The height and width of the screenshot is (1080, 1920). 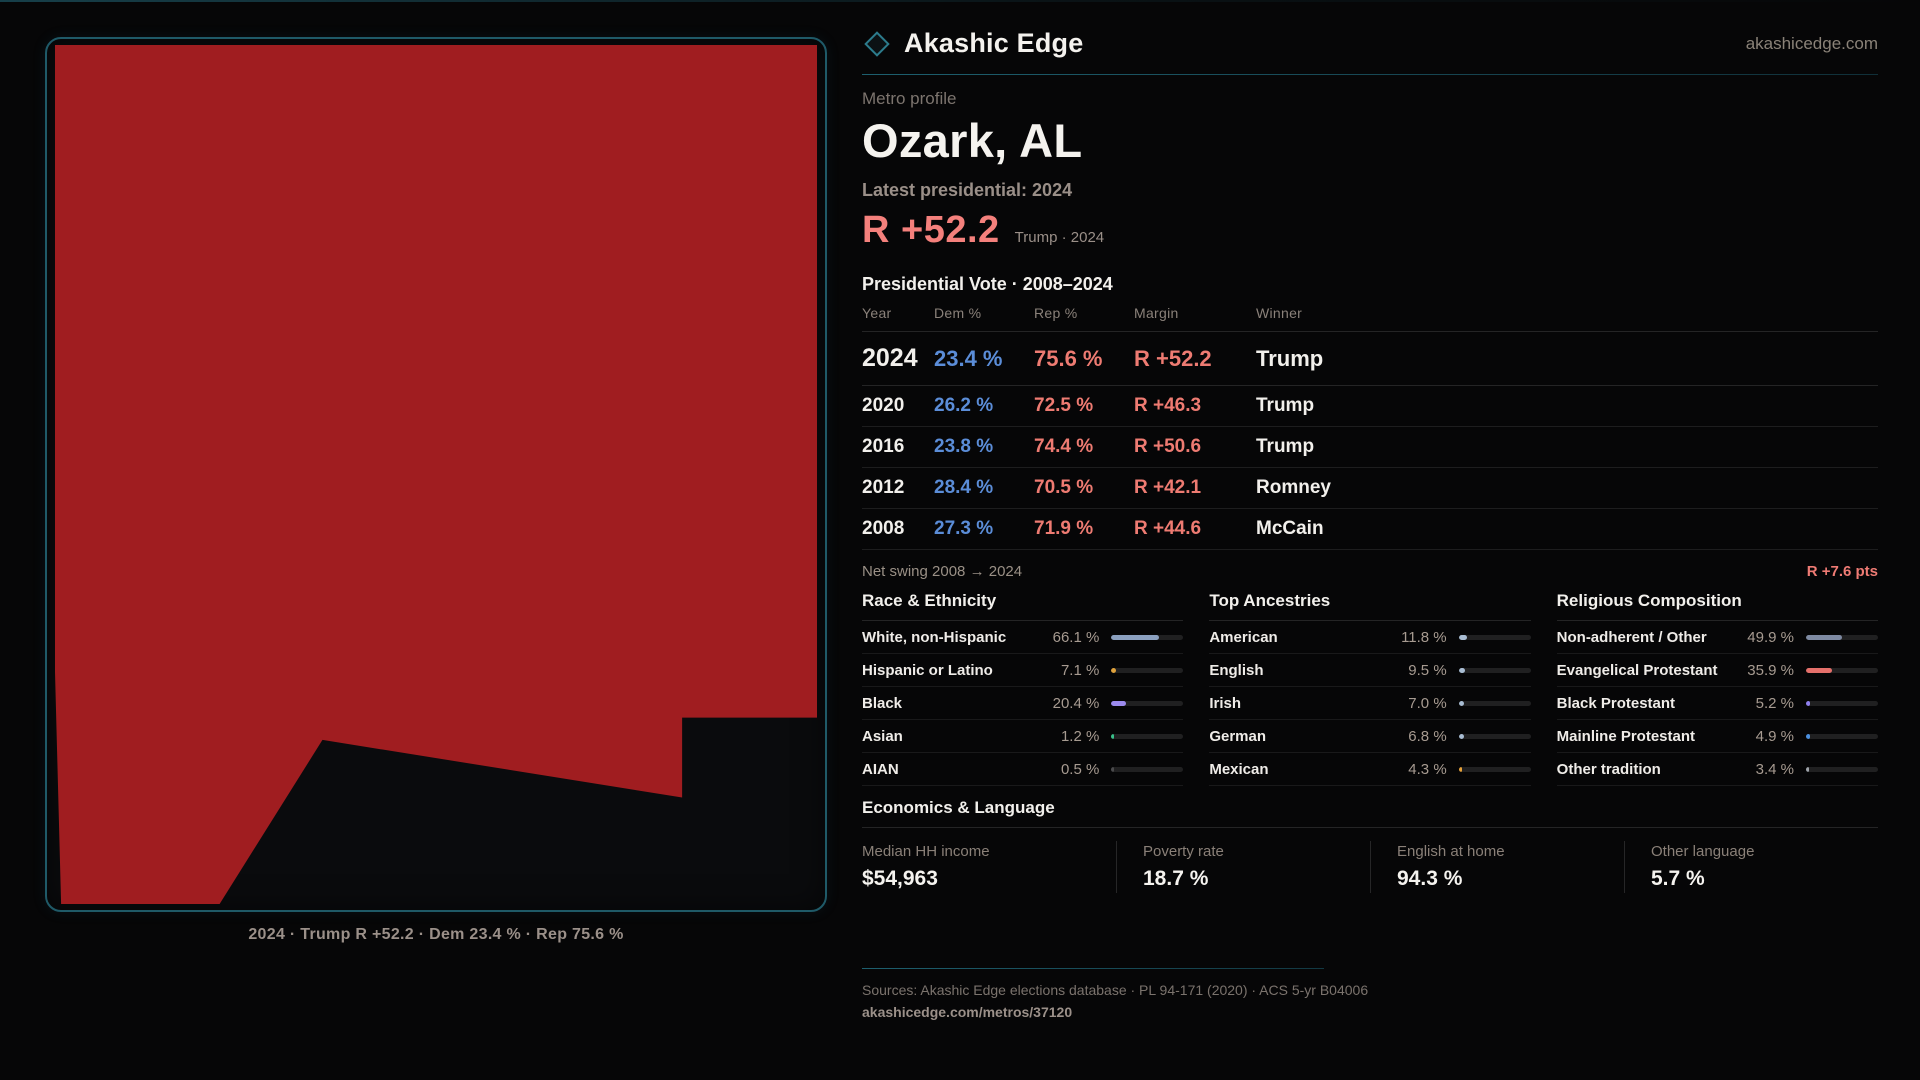 What do you see at coordinates (883, 446) in the screenshot?
I see `cell-year: 2016` at bounding box center [883, 446].